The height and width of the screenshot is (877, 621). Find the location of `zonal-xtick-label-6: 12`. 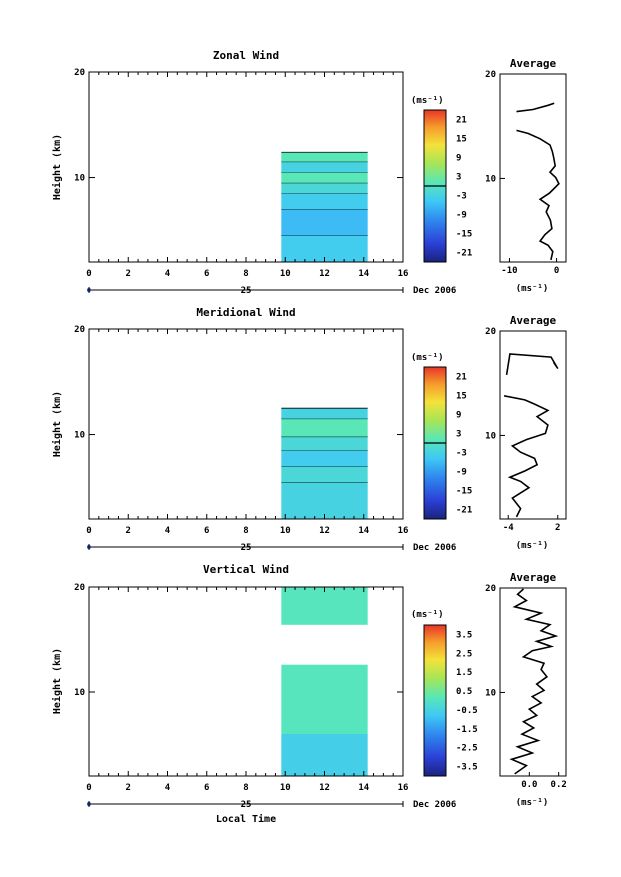

zonal-xtick-label-6: 12 is located at coordinates (324, 274).